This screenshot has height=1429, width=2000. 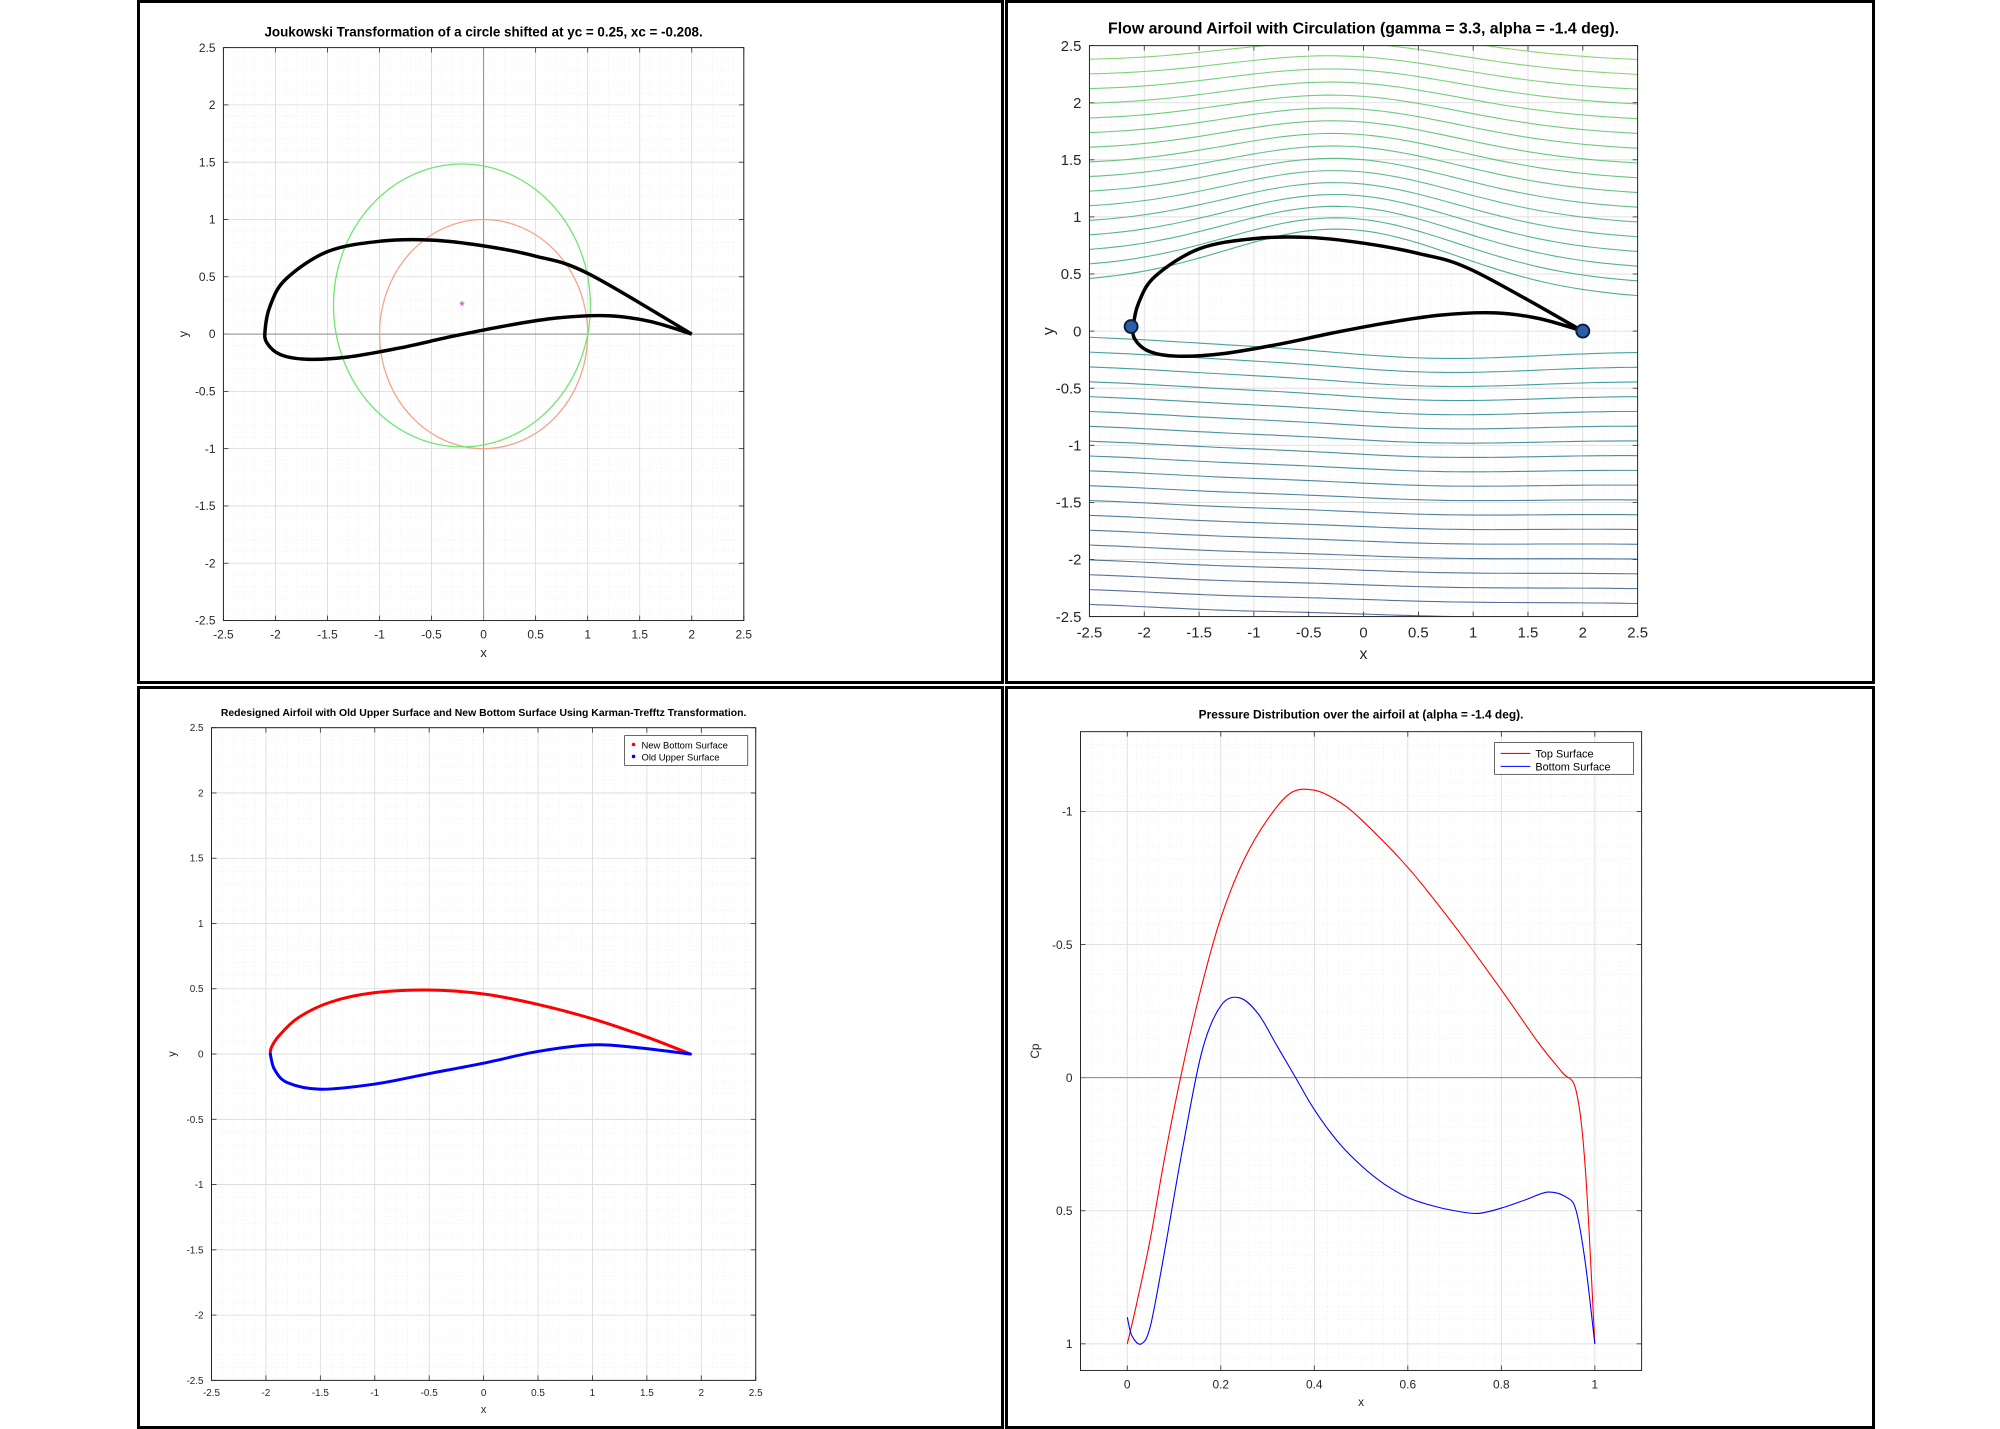 What do you see at coordinates (744, 634) in the screenshot?
I see `x-tick-label: 2.5` at bounding box center [744, 634].